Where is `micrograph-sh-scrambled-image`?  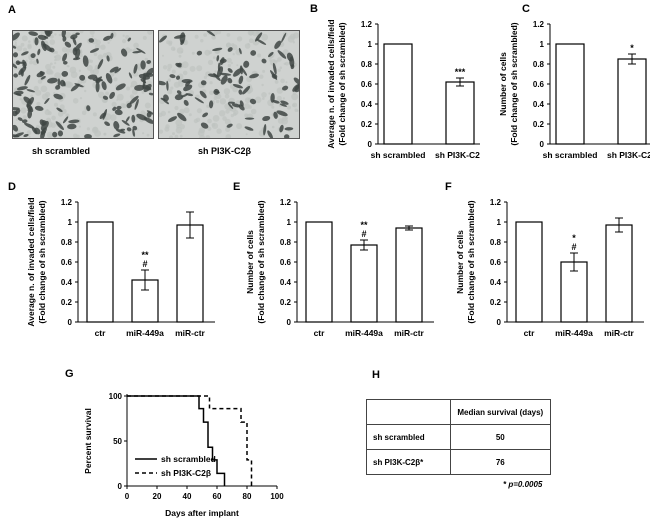
micrograph-sh-scrambled-image is located at coordinates (83, 84).